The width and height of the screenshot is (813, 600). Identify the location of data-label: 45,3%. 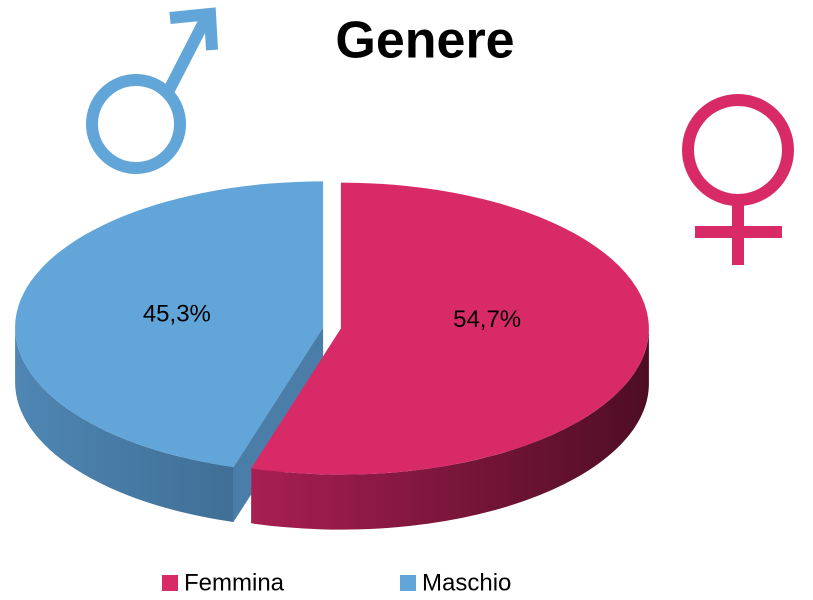
(177, 314).